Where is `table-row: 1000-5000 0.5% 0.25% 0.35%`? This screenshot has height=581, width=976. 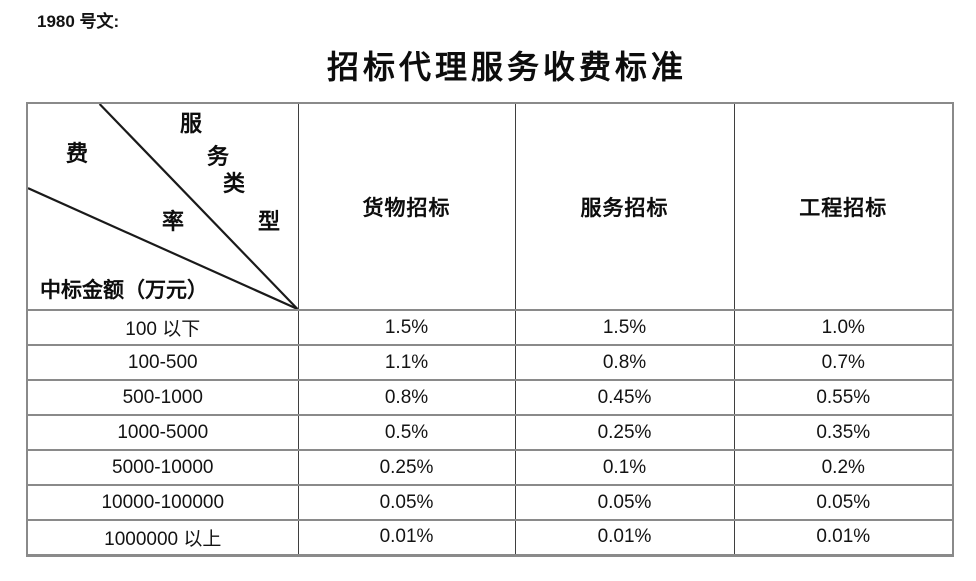 table-row: 1000-5000 0.5% 0.25% 0.35% is located at coordinates (490, 432).